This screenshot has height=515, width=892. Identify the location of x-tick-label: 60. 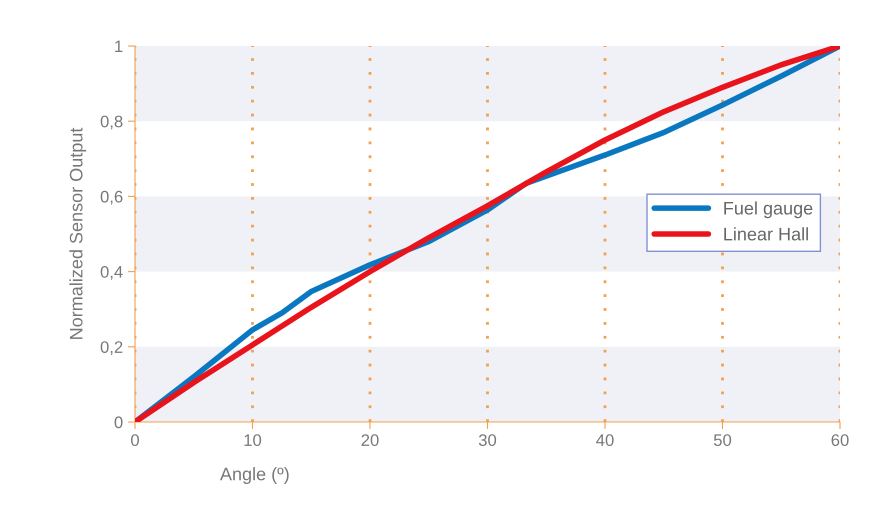
(840, 440).